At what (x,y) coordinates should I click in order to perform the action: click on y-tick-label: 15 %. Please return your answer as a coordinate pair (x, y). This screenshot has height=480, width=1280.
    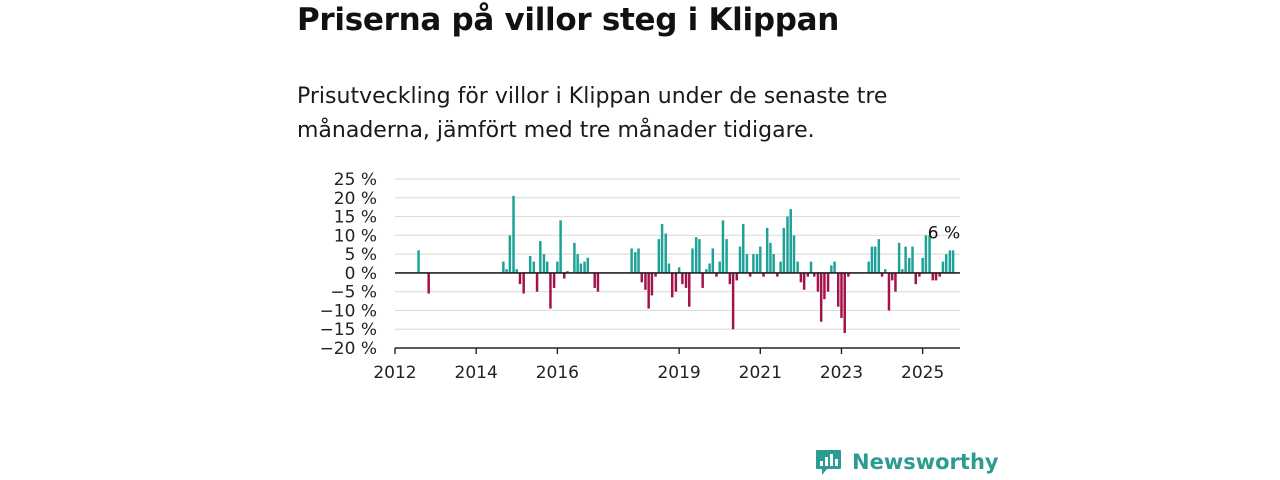
    Looking at the image, I should click on (355, 218).